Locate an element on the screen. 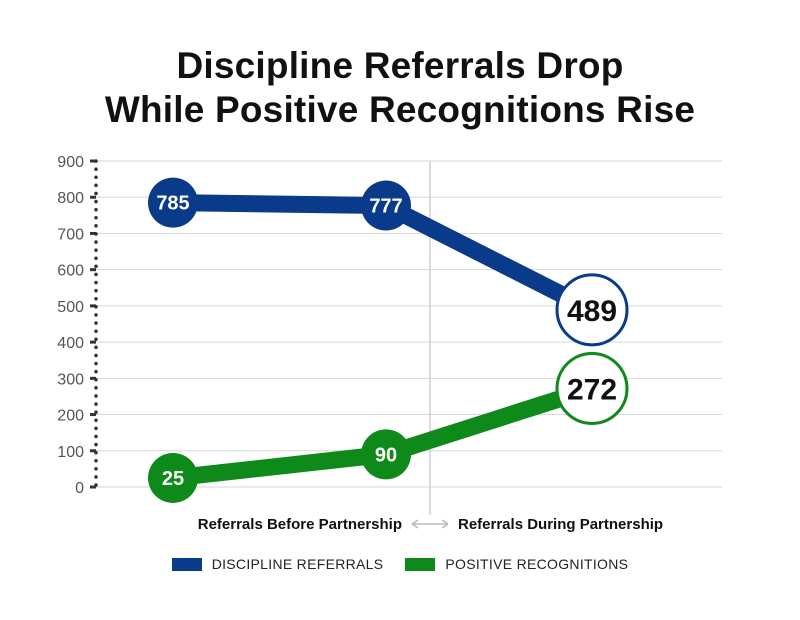 This screenshot has height=620, width=800. legend-swatch-discipline is located at coordinates (186, 564).